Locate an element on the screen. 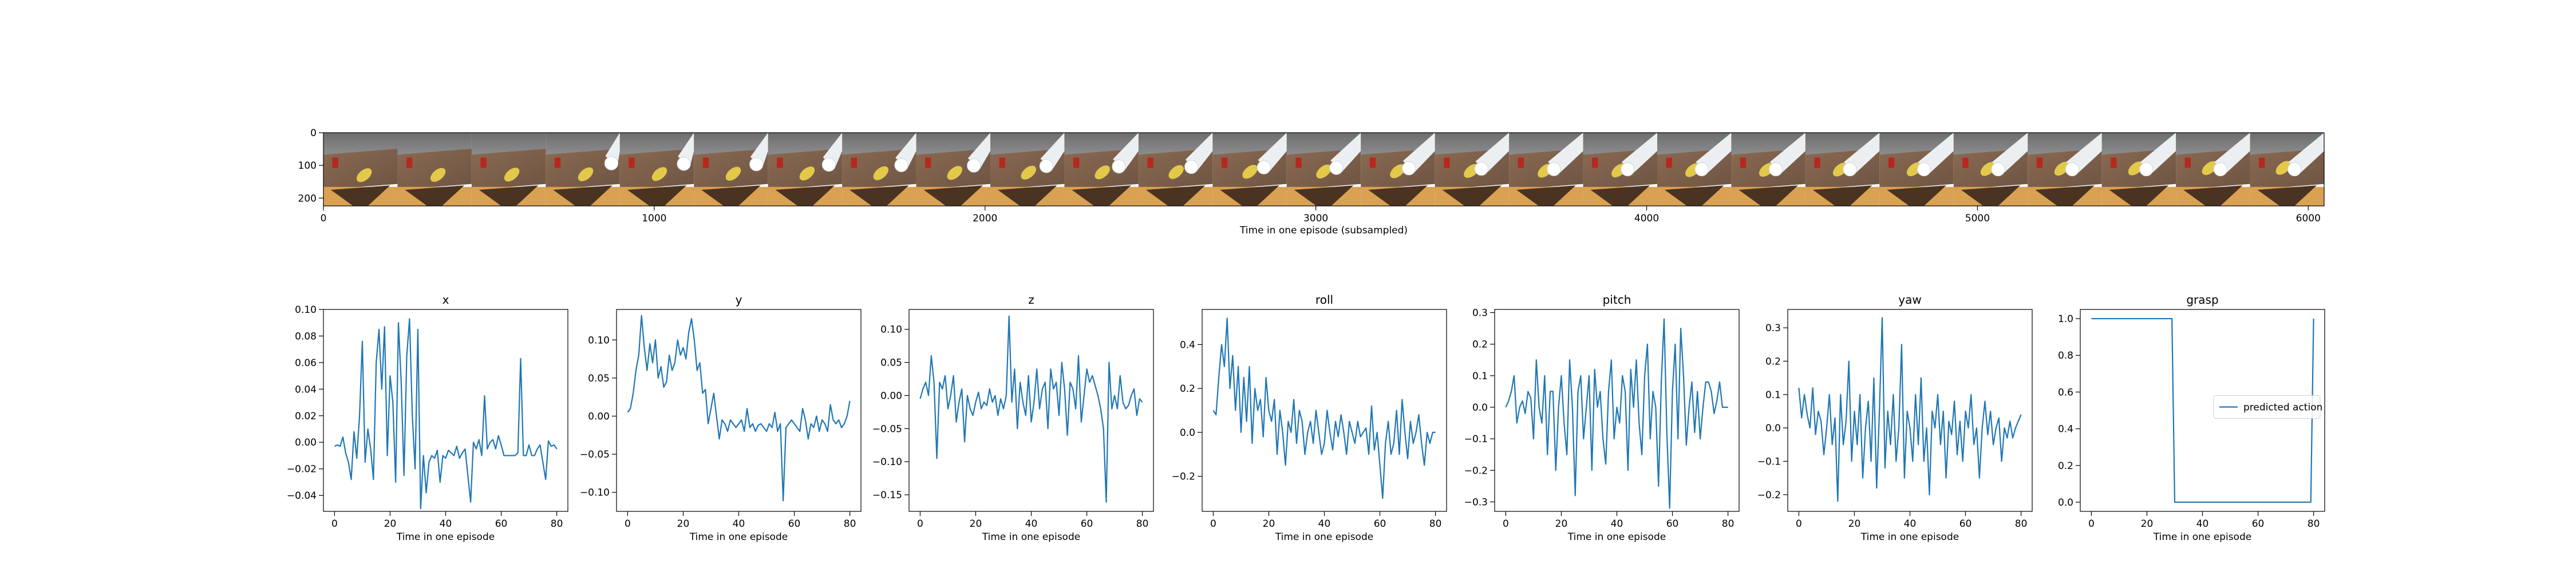  y-tick-label: 0.10 is located at coordinates (891, 330).